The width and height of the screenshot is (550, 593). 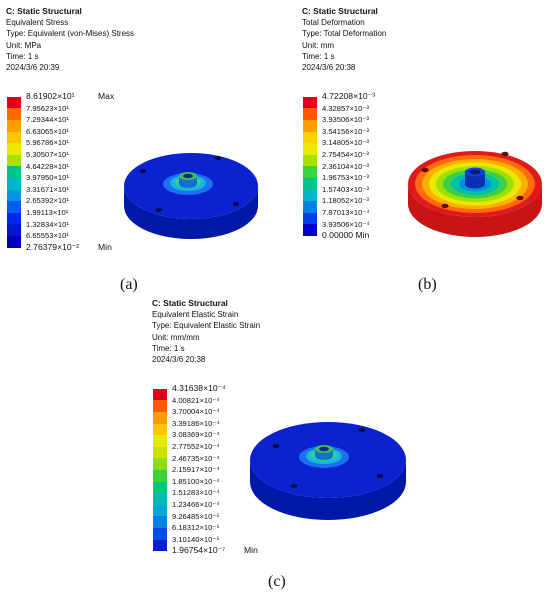 I want to click on legend-label: 3.97950×10¹, so click(x=47, y=178).